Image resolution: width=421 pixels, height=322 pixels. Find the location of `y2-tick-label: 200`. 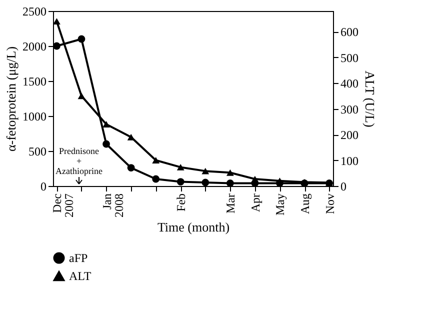

y2-tick-label: 200 is located at coordinates (349, 135).